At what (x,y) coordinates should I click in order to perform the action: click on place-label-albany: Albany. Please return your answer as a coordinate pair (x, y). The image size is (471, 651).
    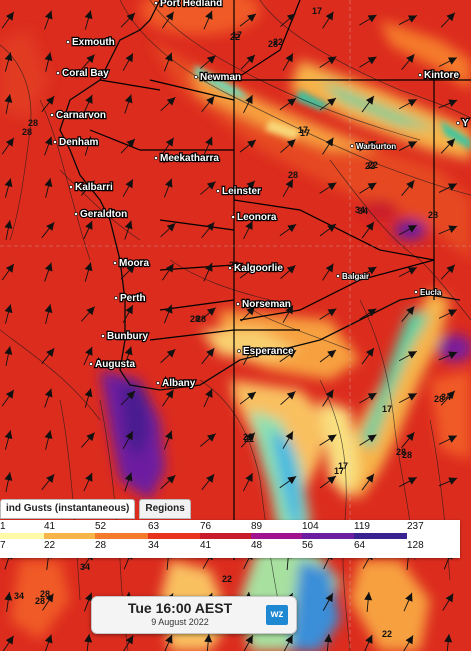
    Looking at the image, I should click on (179, 383).